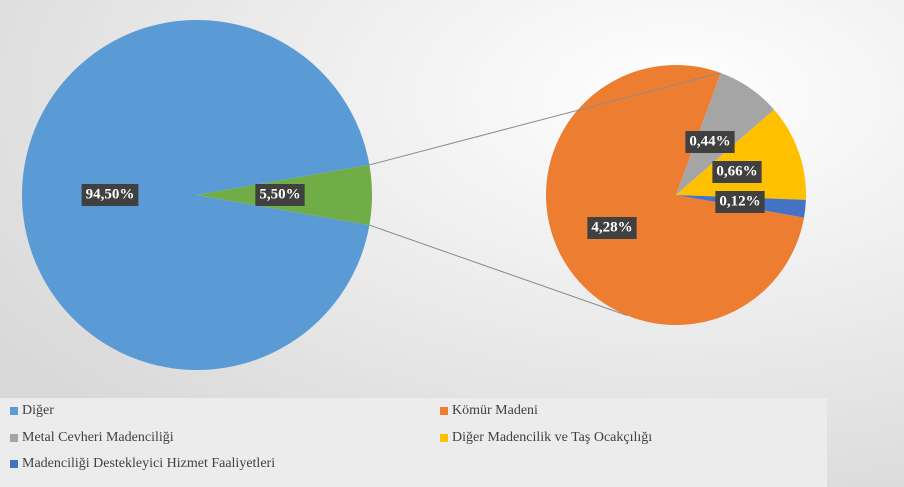 Image resolution: width=904 pixels, height=487 pixels. What do you see at coordinates (495, 410) in the screenshot?
I see `legend-label: Kömür Madeni` at bounding box center [495, 410].